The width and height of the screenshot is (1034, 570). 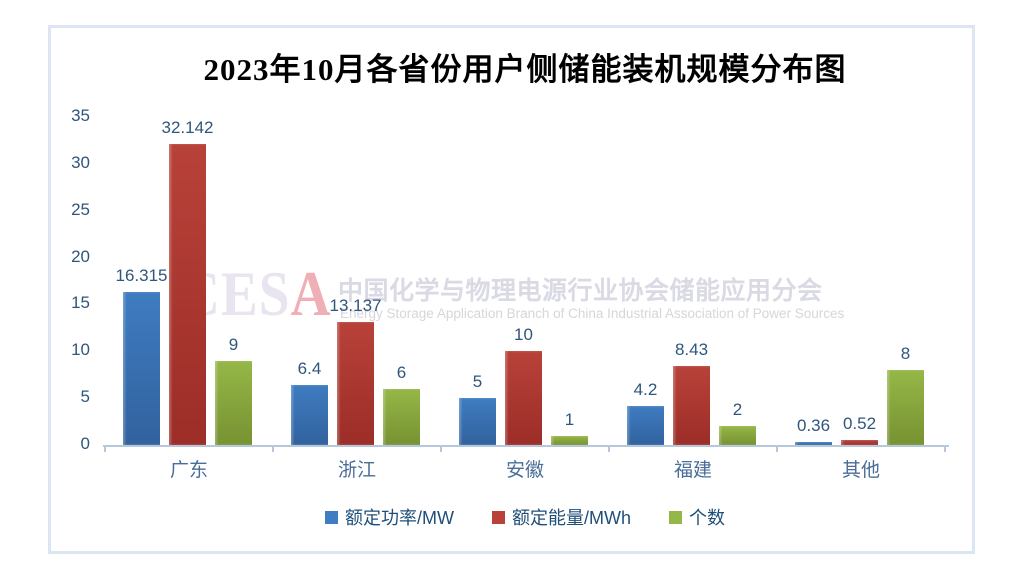 I want to click on y-axis-label: 0, so click(x=85, y=443).